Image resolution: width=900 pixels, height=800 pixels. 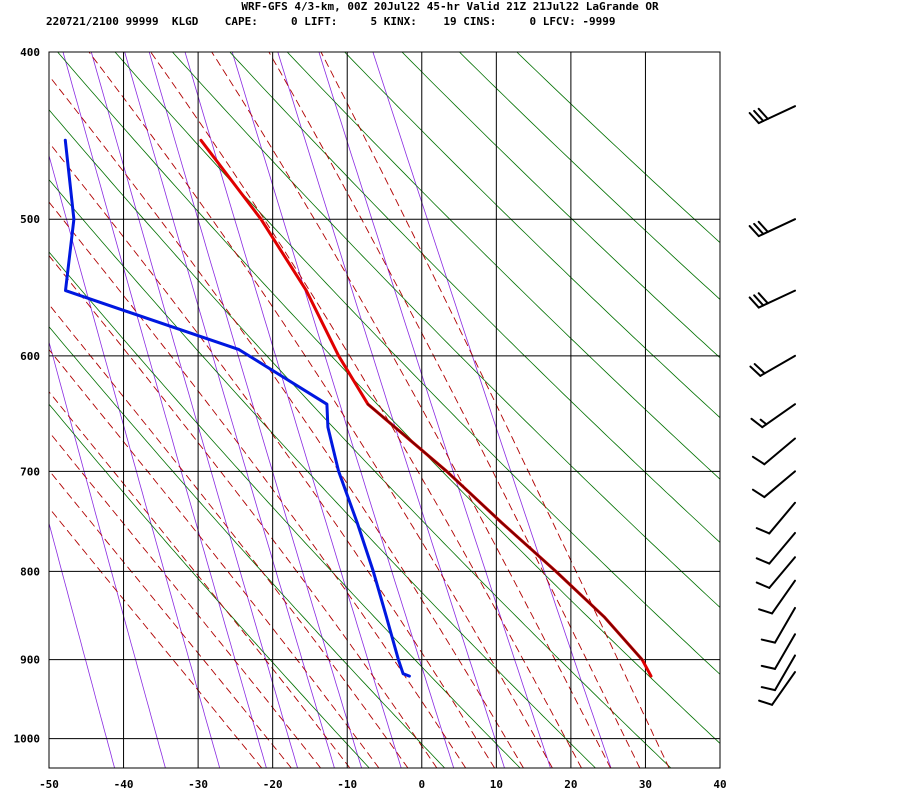 I want to click on y-tick-label: 400, so click(x=30, y=52).